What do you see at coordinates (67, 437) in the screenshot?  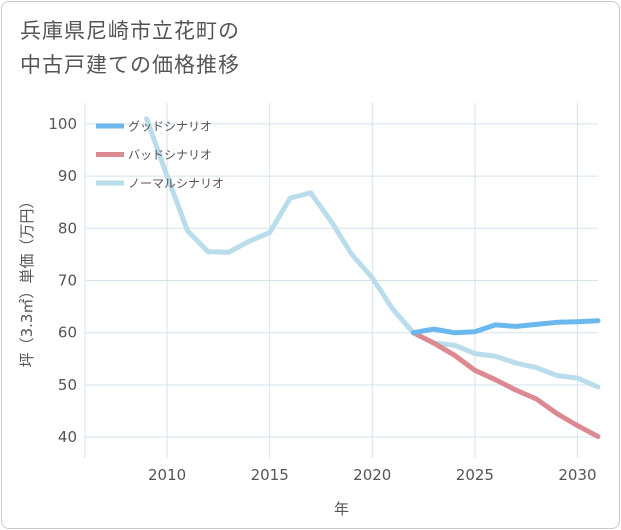 I see `y-tick-label: 40` at bounding box center [67, 437].